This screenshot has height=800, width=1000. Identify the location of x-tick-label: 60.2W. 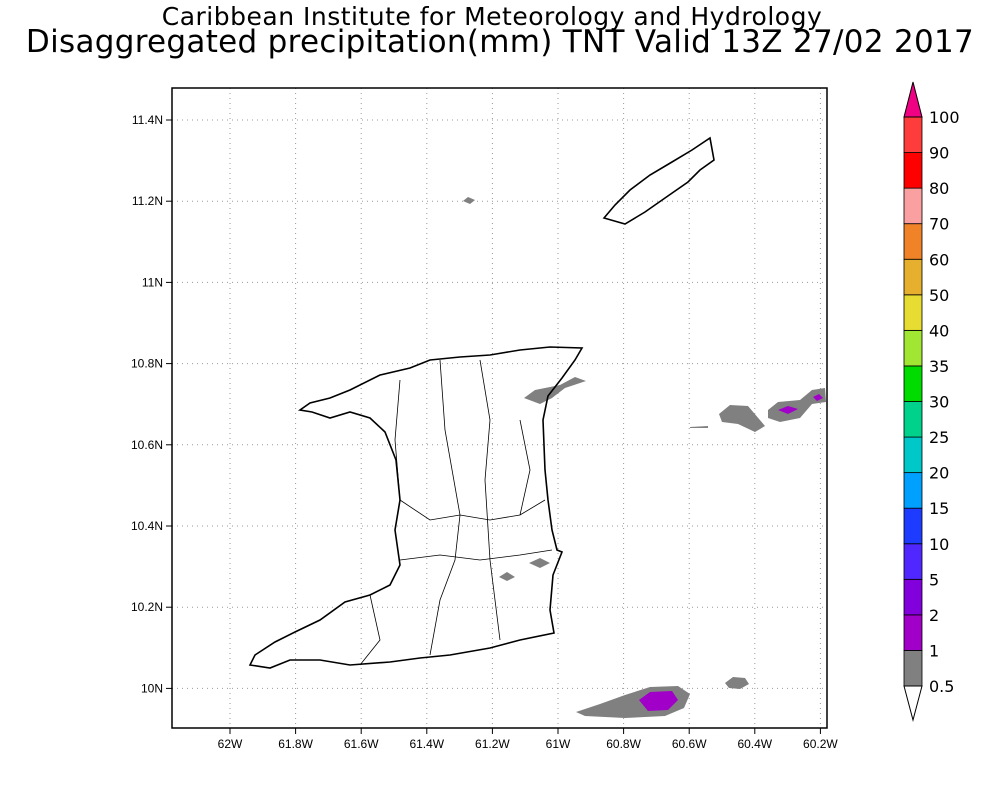
(820, 744).